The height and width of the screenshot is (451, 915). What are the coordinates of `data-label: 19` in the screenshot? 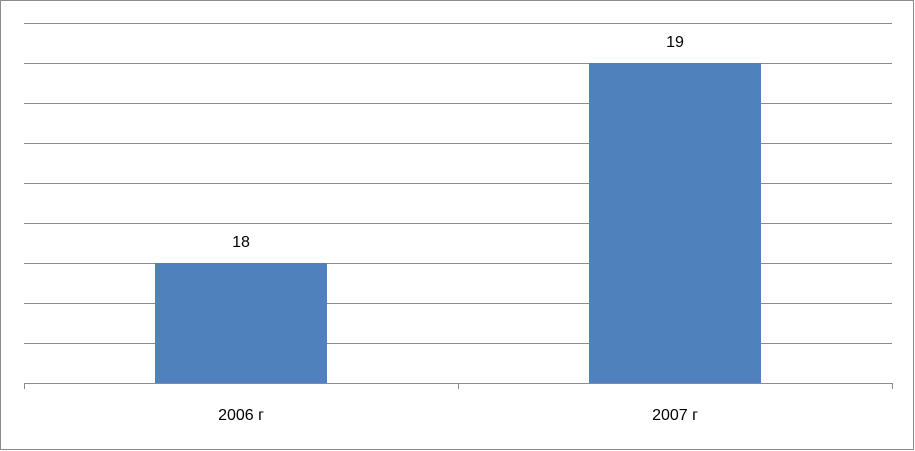 It's located at (675, 42).